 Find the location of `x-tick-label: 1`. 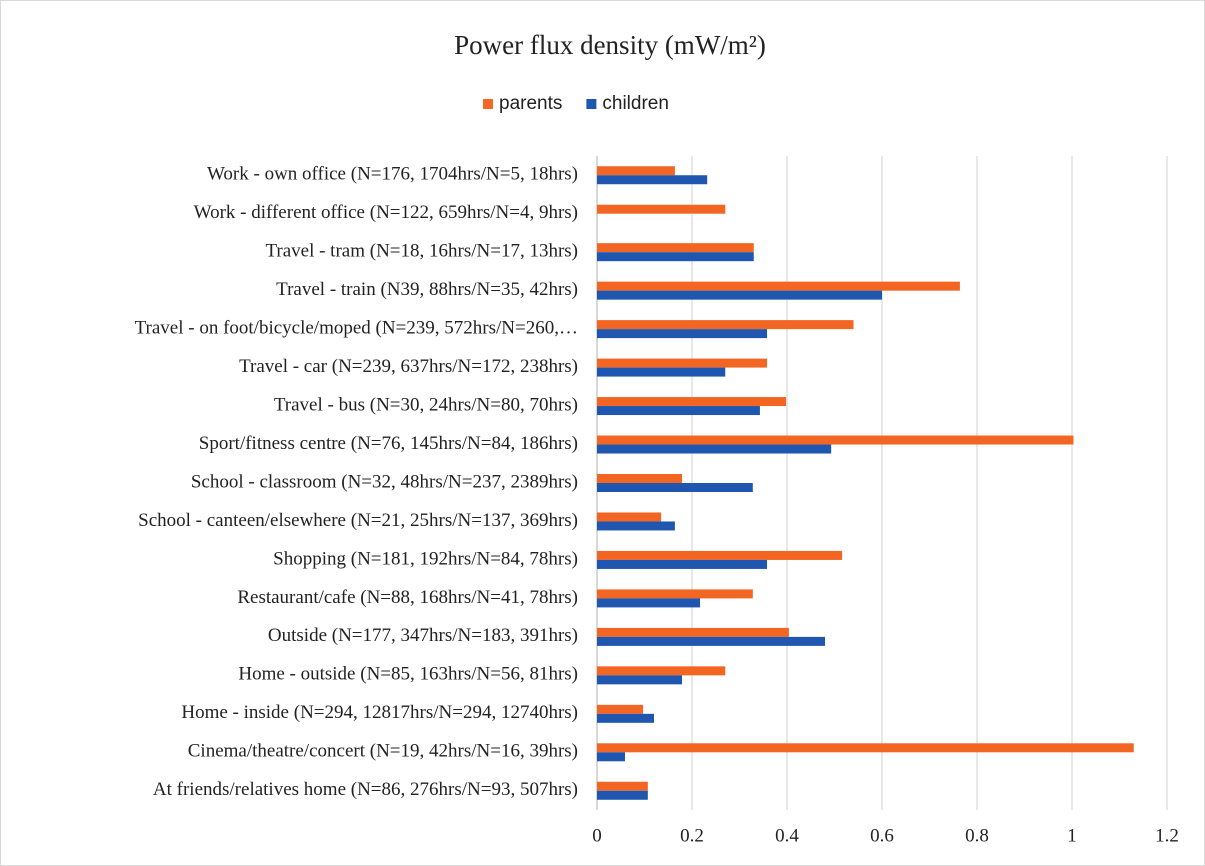

x-tick-label: 1 is located at coordinates (1072, 835).